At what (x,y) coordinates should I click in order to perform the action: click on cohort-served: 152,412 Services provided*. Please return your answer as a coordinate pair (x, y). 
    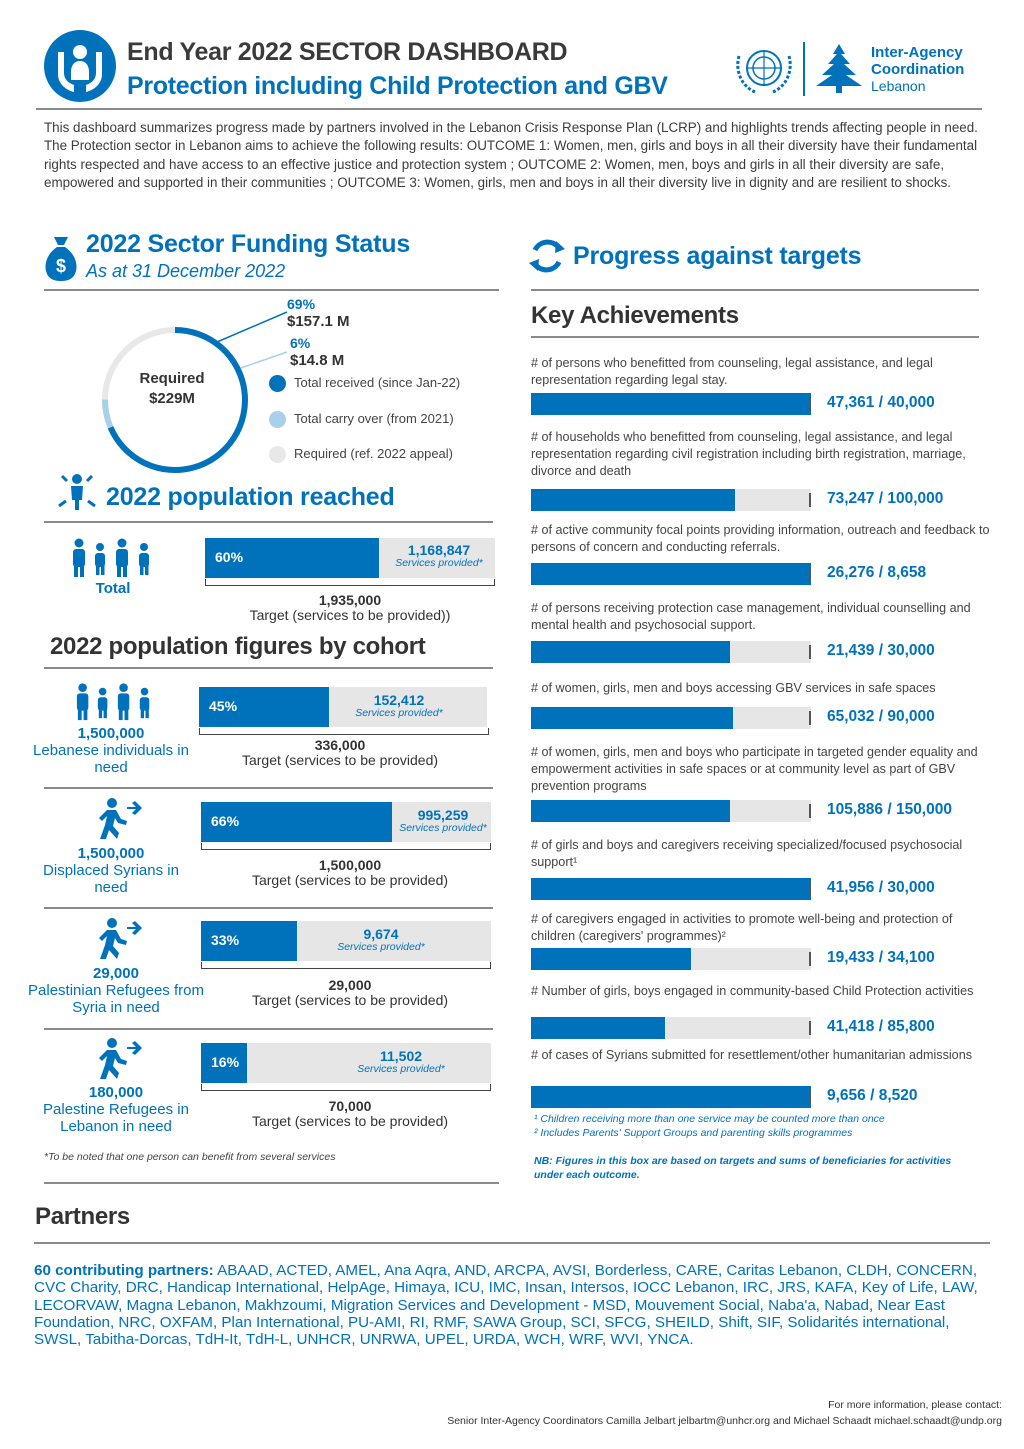
    Looking at the image, I should click on (399, 705).